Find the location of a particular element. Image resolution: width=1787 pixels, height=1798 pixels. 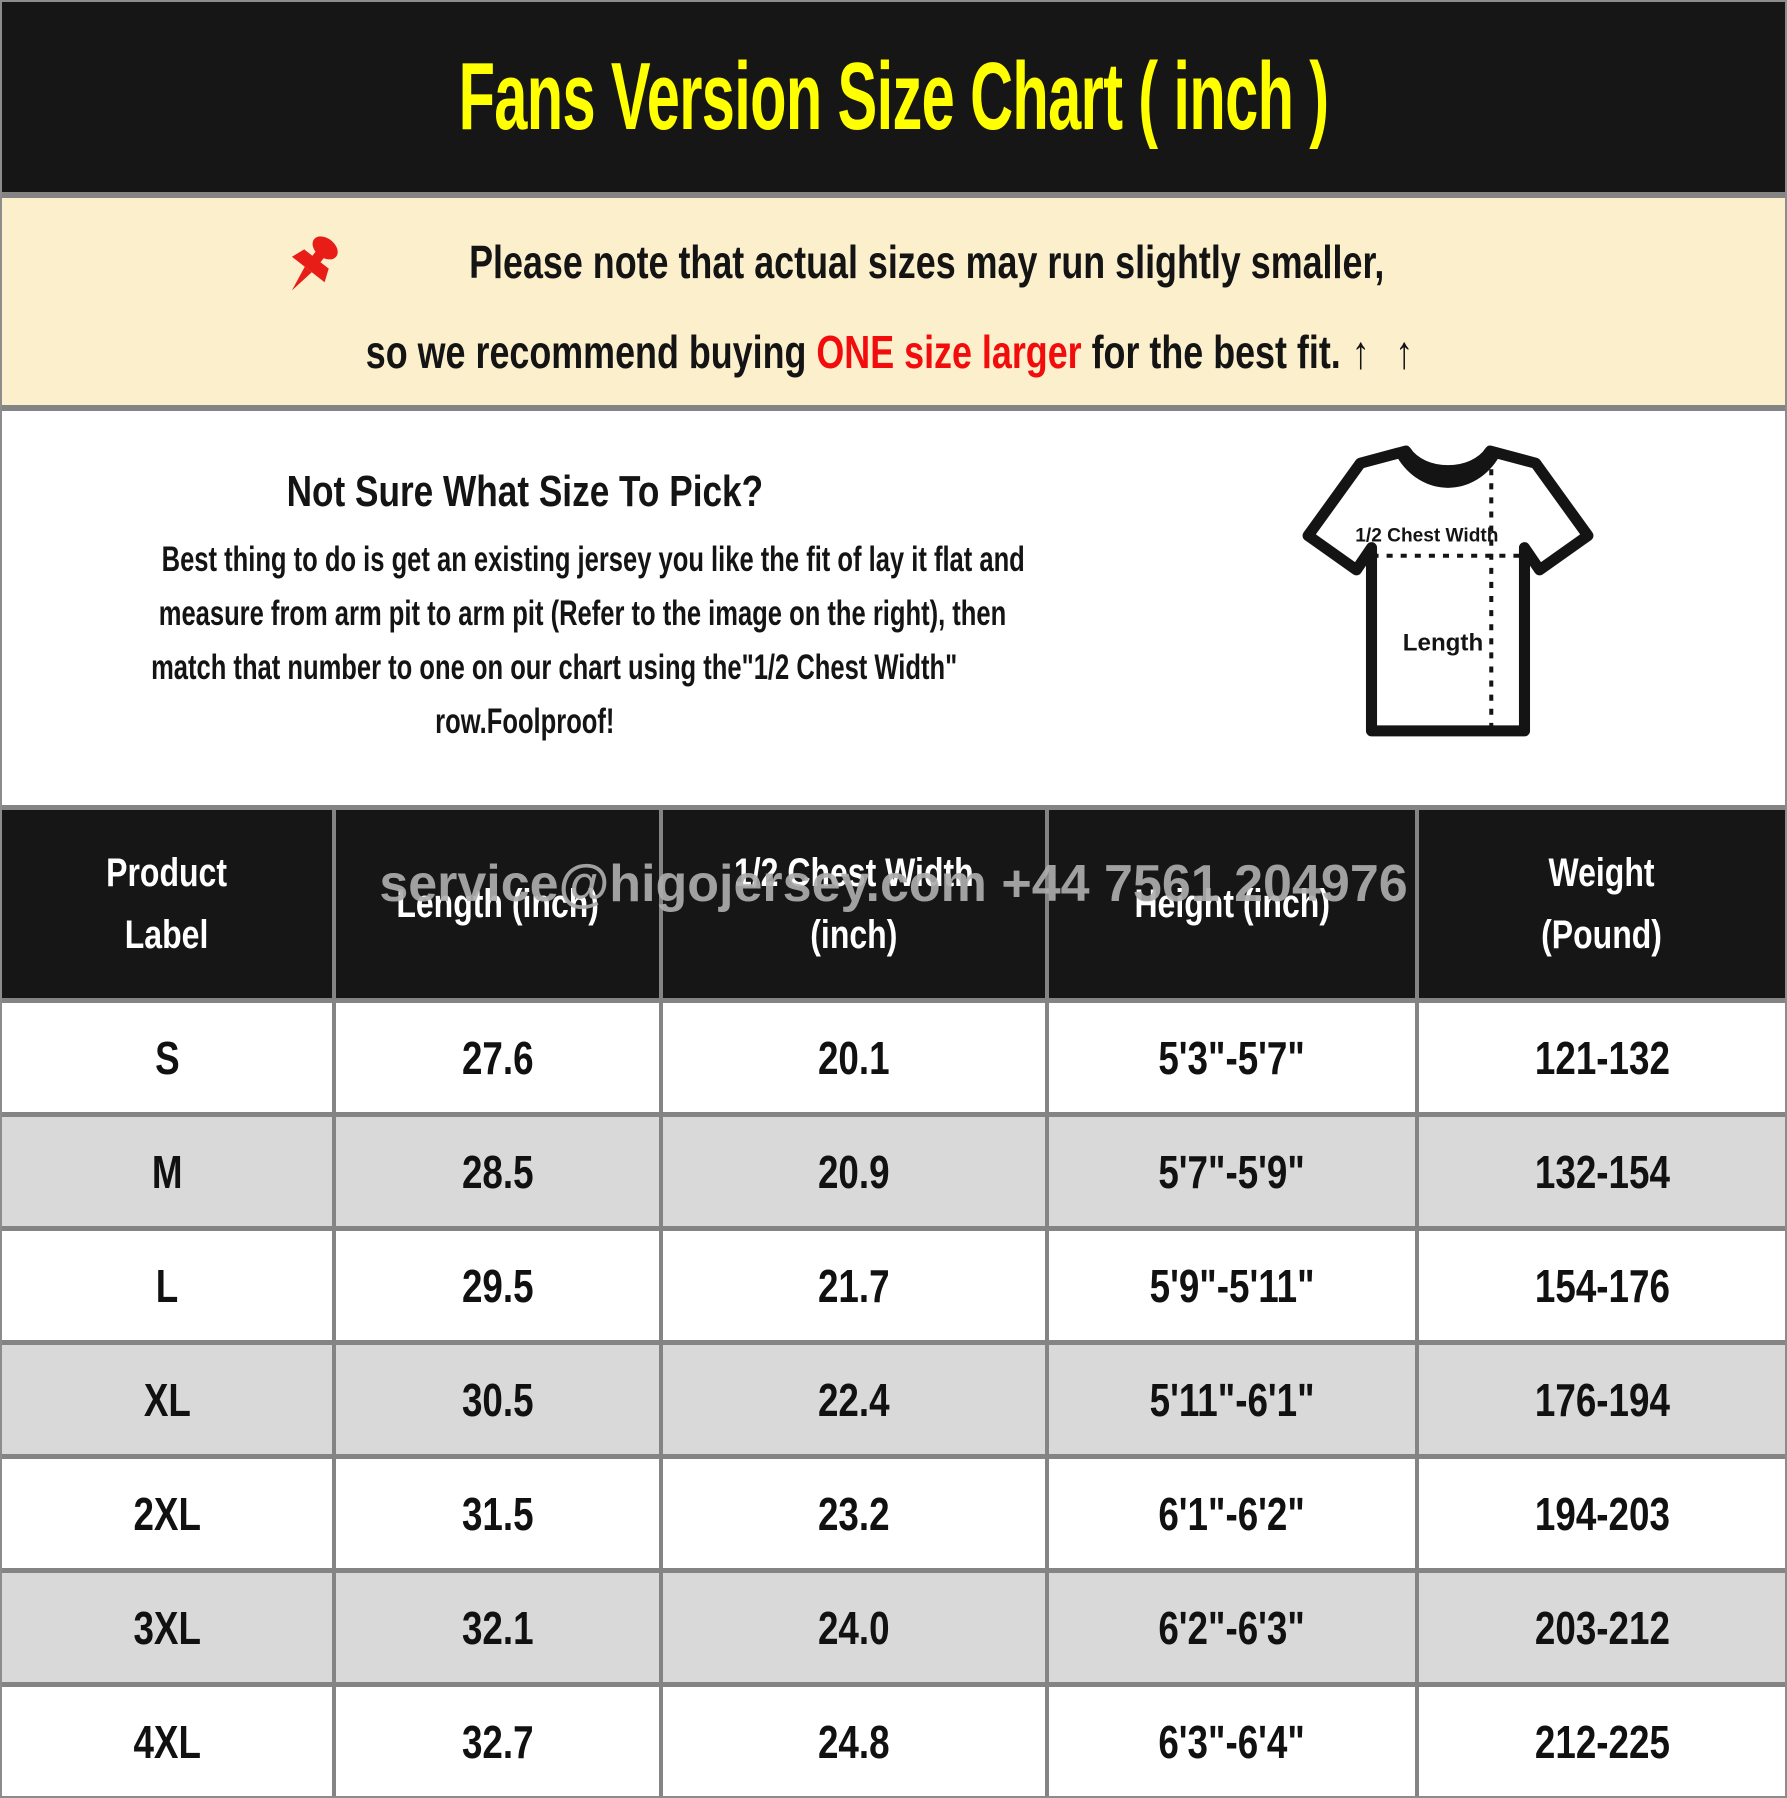

table-cell: S is located at coordinates (167, 1057).